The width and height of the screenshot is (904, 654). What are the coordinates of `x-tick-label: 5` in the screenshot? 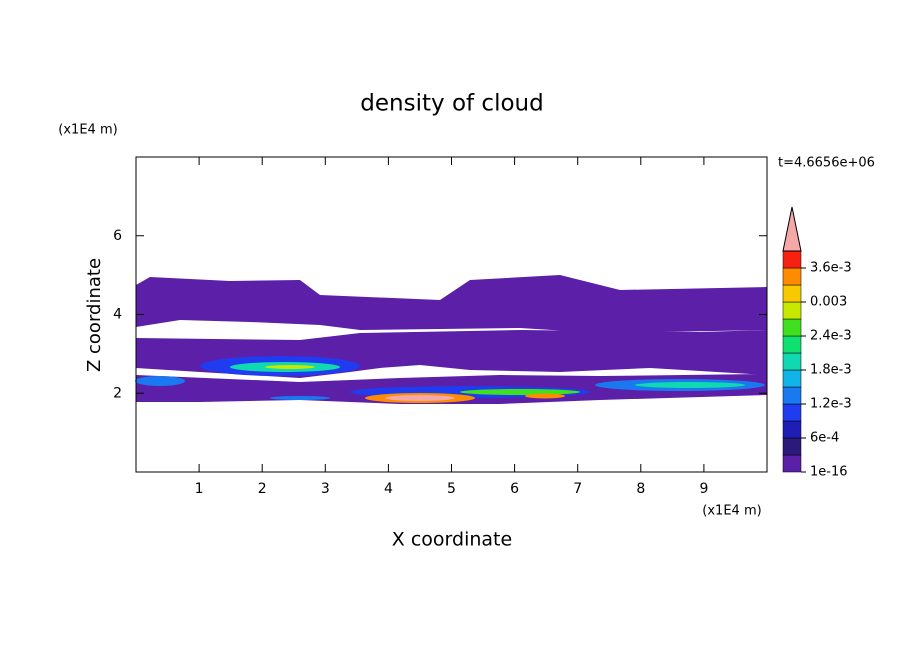 It's located at (451, 489).